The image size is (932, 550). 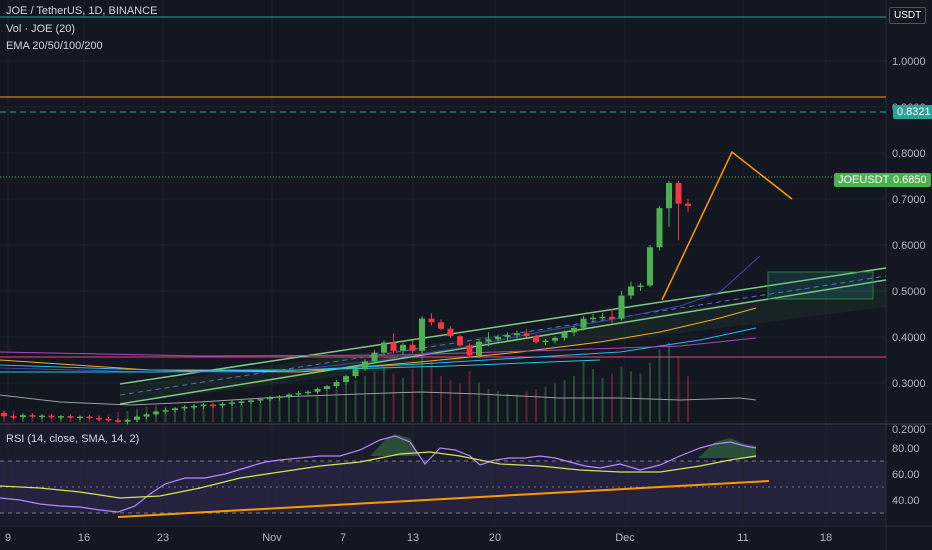 What do you see at coordinates (625, 538) in the screenshot?
I see `time-tick-label: Dec` at bounding box center [625, 538].